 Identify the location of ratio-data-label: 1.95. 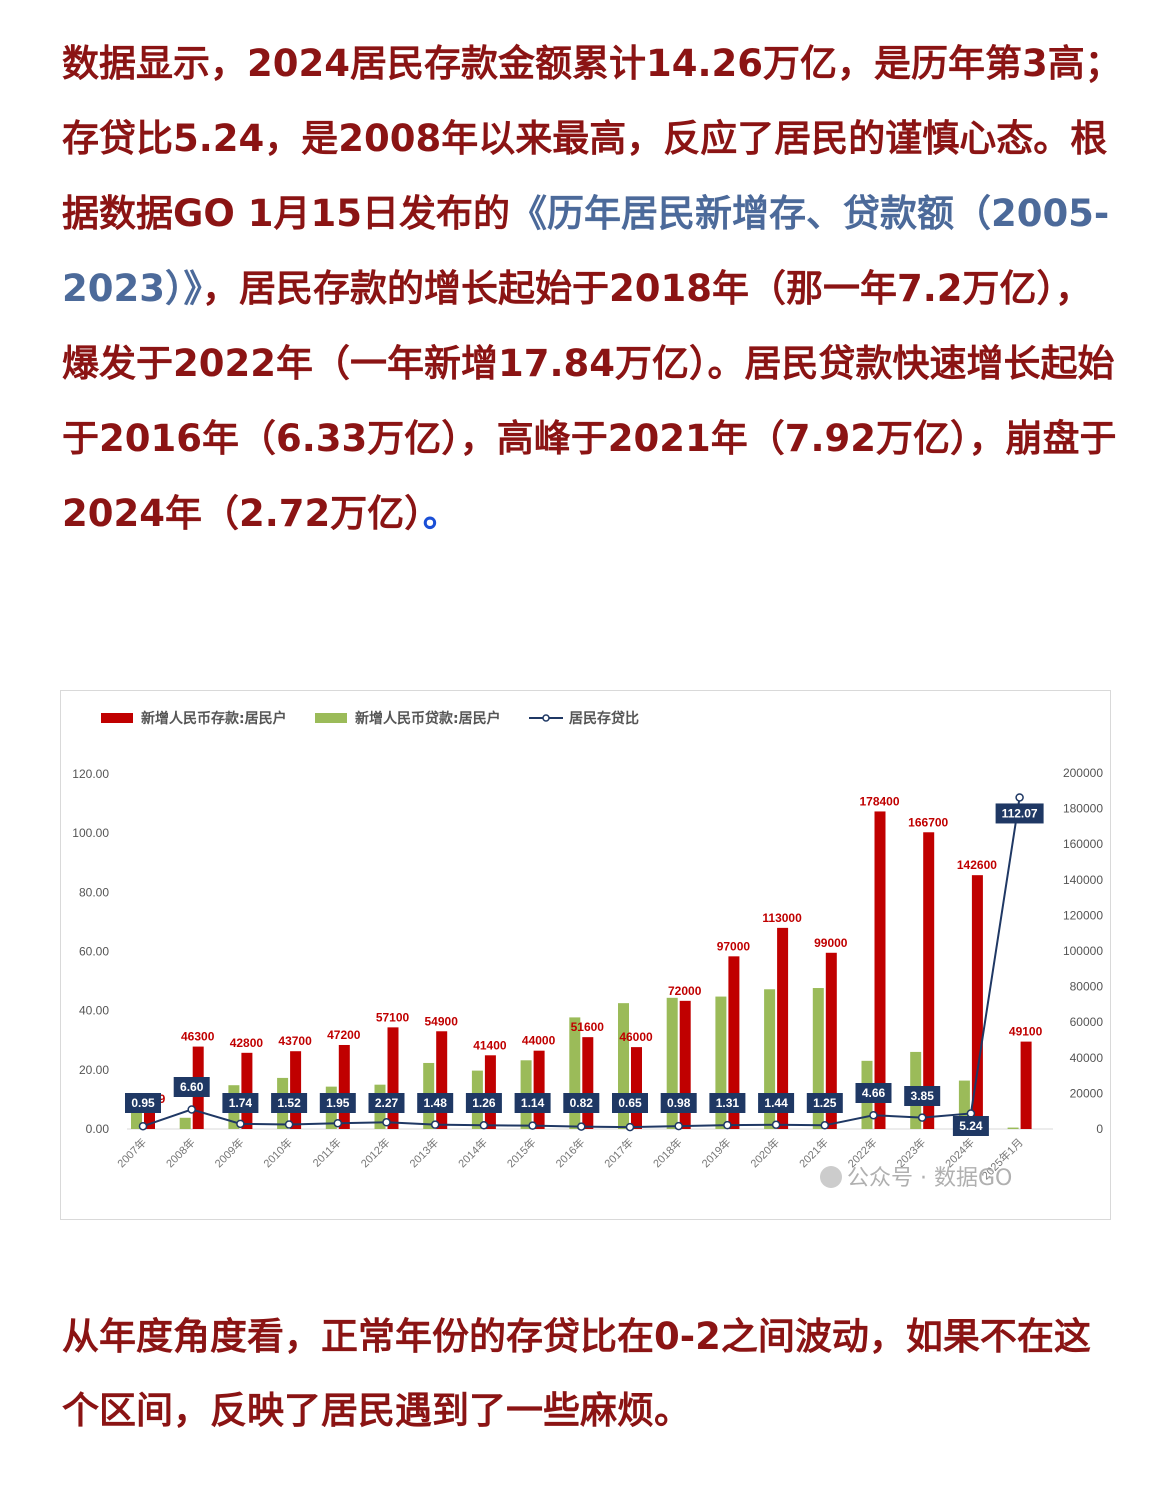
(338, 1103).